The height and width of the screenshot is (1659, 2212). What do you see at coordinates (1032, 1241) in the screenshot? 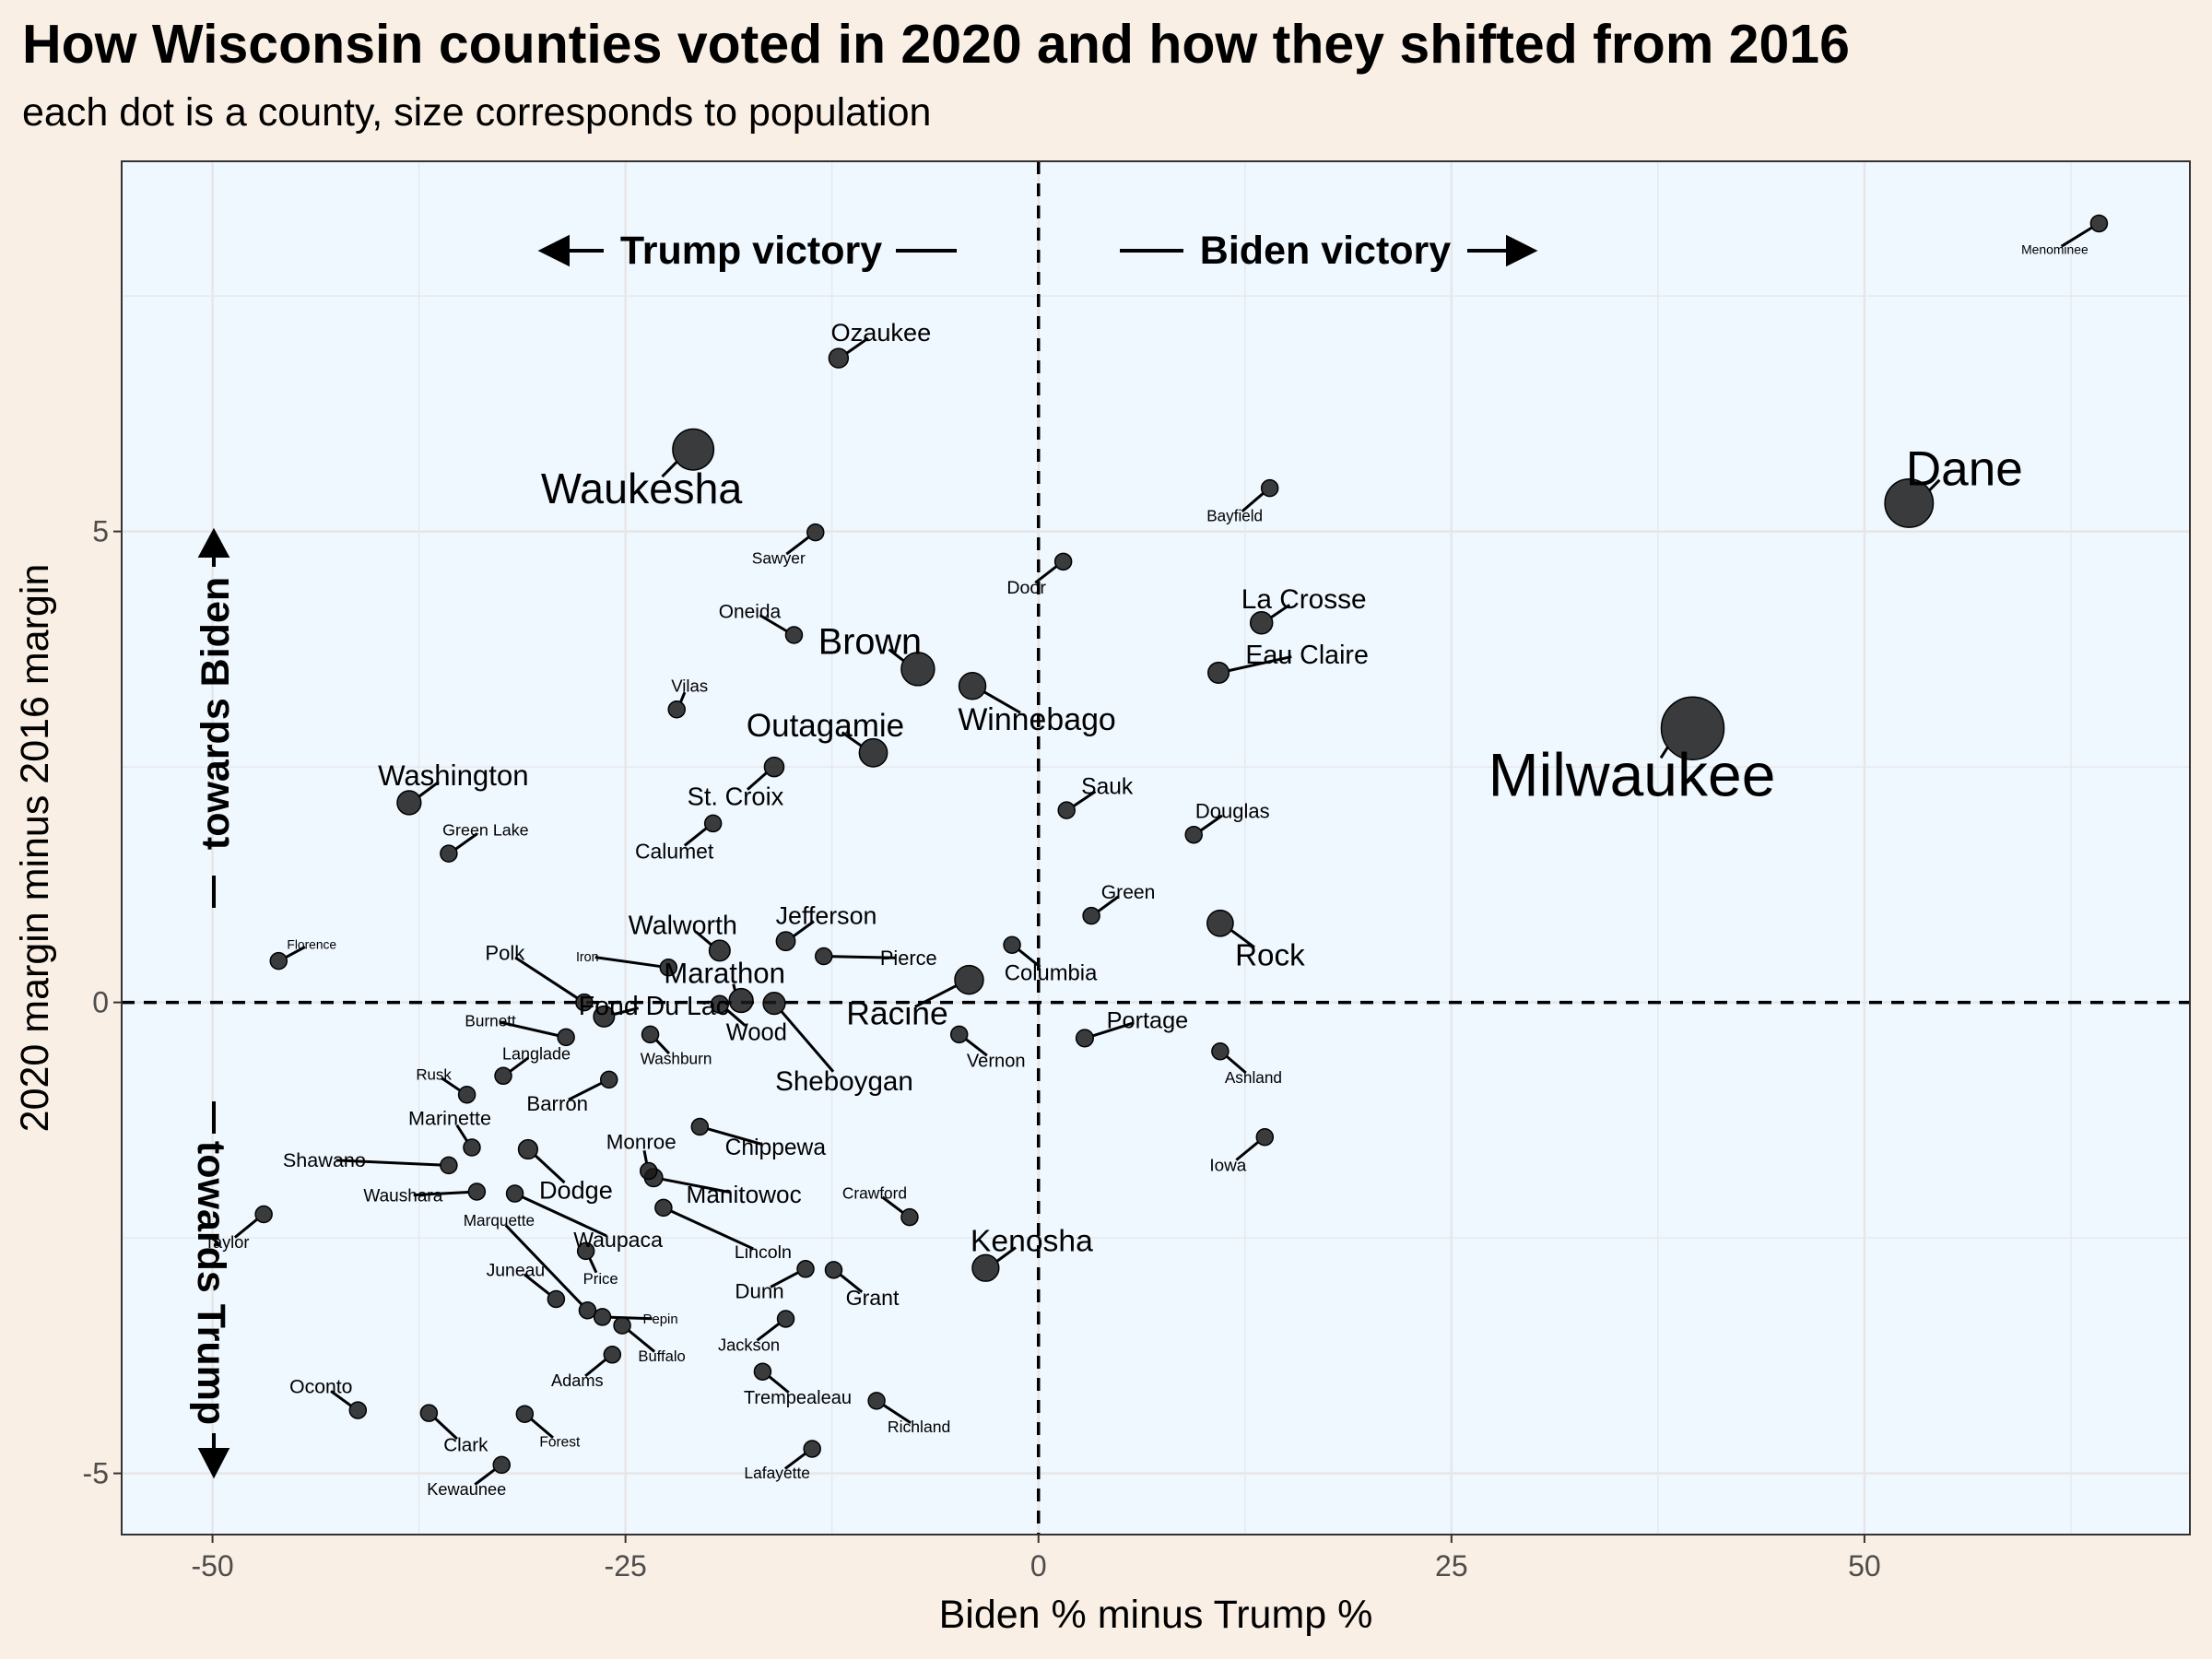
I see `county-label-kenosha: Kenosha` at bounding box center [1032, 1241].